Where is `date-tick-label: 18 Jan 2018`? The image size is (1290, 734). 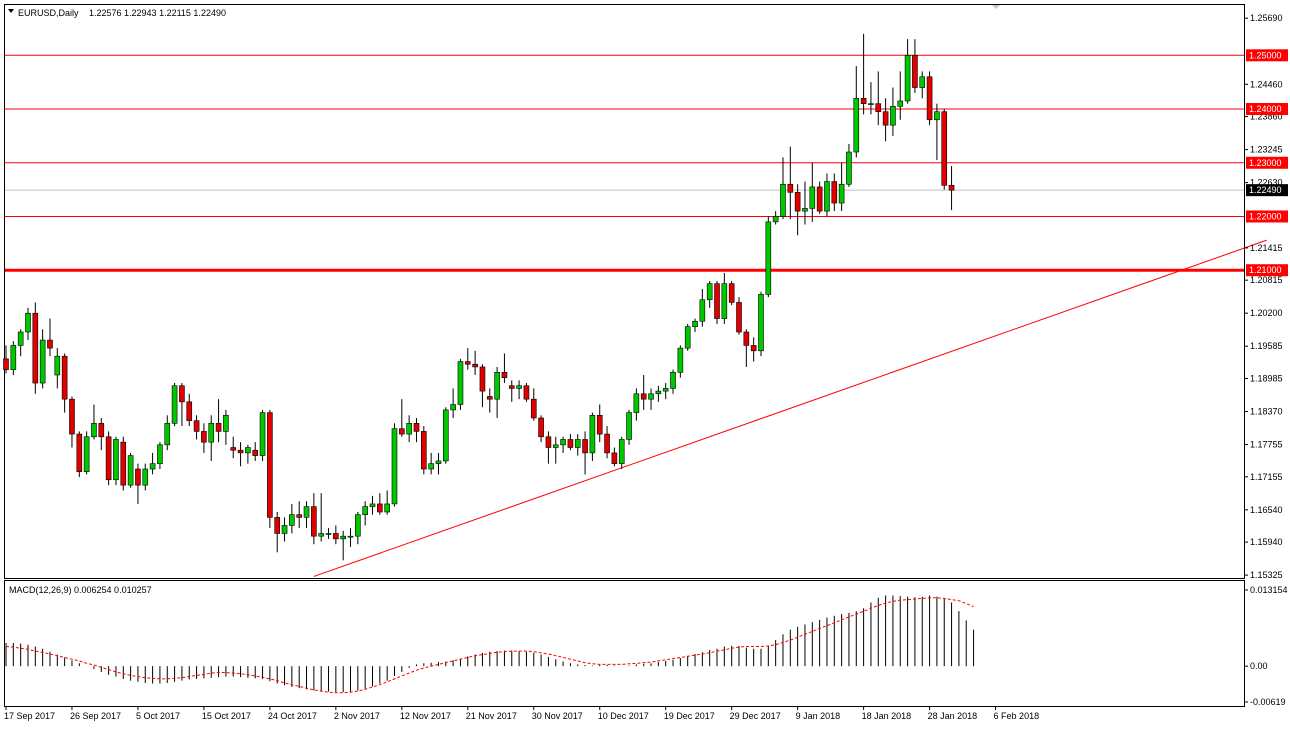
date-tick-label: 18 Jan 2018 is located at coordinates (887, 716).